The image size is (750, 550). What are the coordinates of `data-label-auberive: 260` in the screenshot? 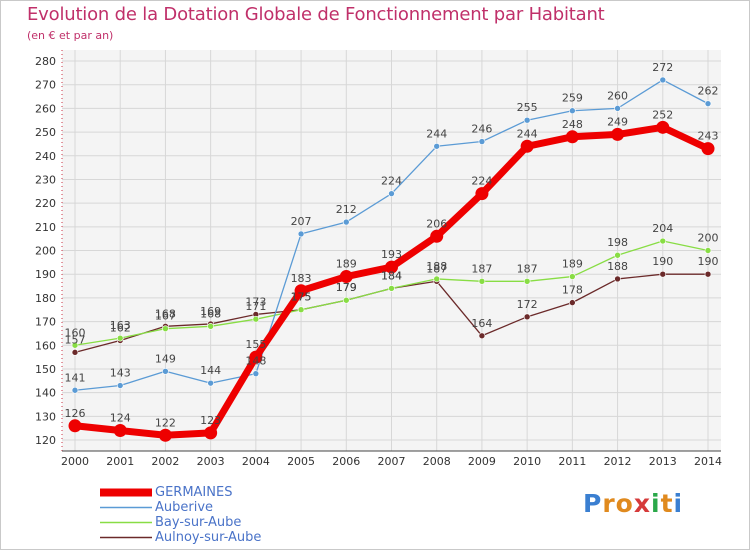 It's located at (617, 95).